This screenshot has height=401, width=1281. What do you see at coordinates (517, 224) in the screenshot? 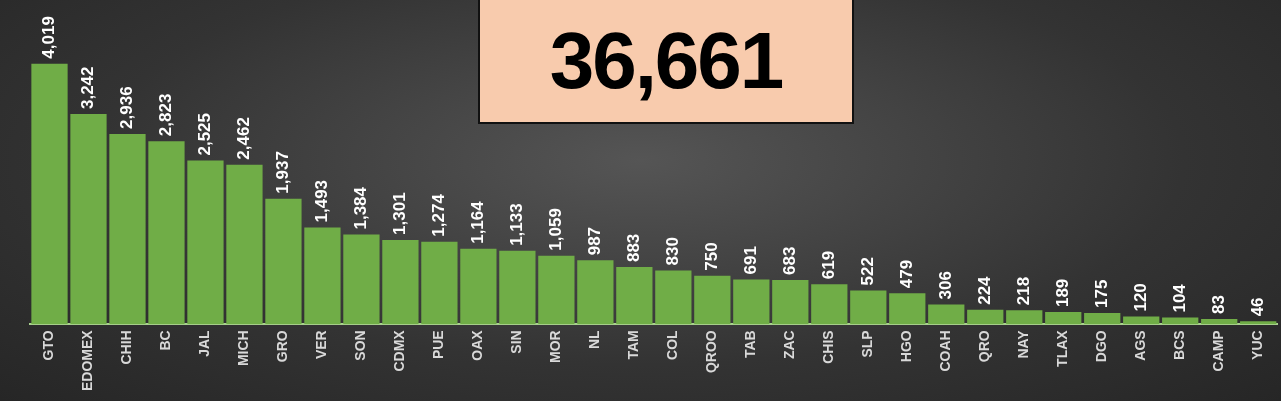
I see `data-label: 1,133` at bounding box center [517, 224].